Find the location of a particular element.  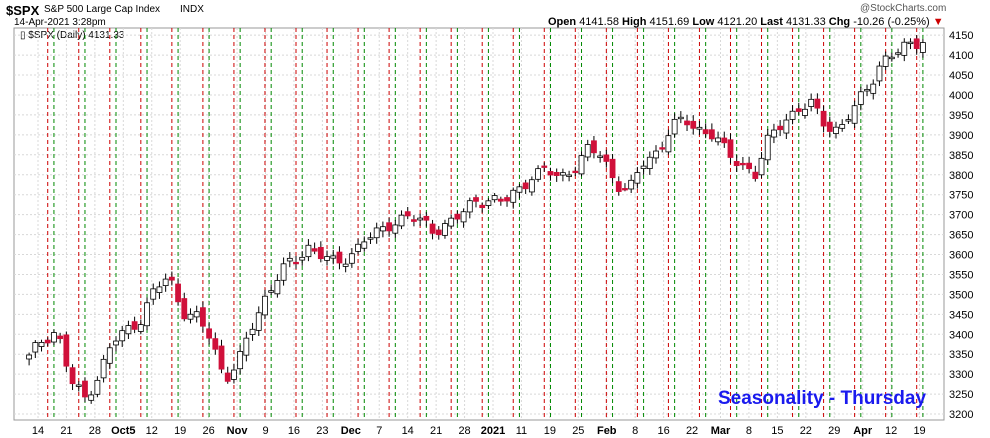

y-tick-label: 3200 is located at coordinates (961, 415).